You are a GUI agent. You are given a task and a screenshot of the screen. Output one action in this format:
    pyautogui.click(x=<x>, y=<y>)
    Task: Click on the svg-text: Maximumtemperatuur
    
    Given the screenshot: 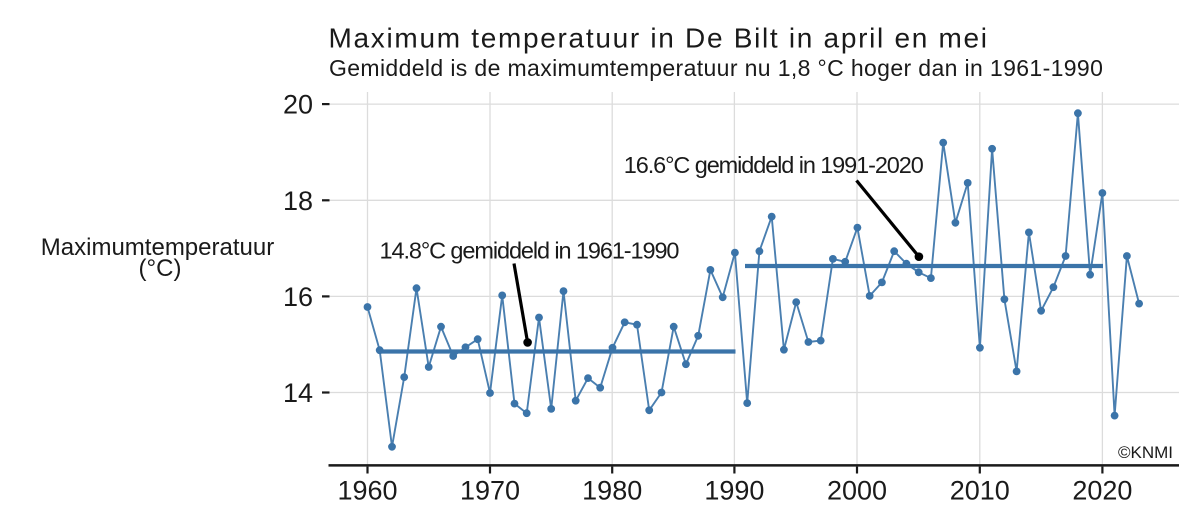 What is the action you would take?
    pyautogui.click(x=157, y=247)
    